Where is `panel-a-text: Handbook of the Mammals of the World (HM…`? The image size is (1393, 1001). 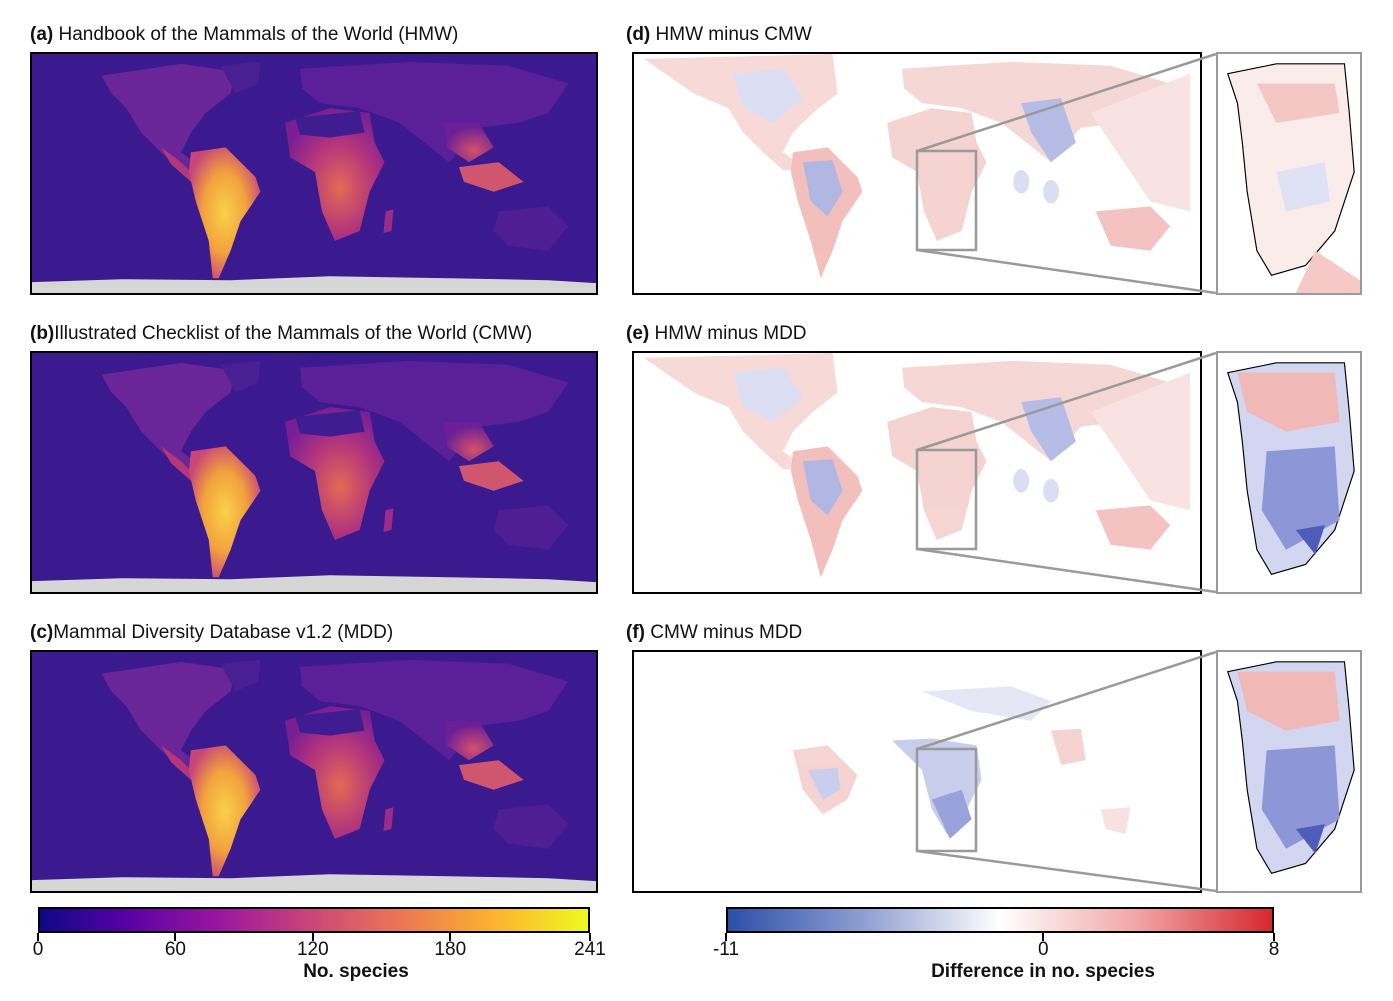
panel-a-text: Handbook of the Mammals of the World (HM… is located at coordinates (258, 34).